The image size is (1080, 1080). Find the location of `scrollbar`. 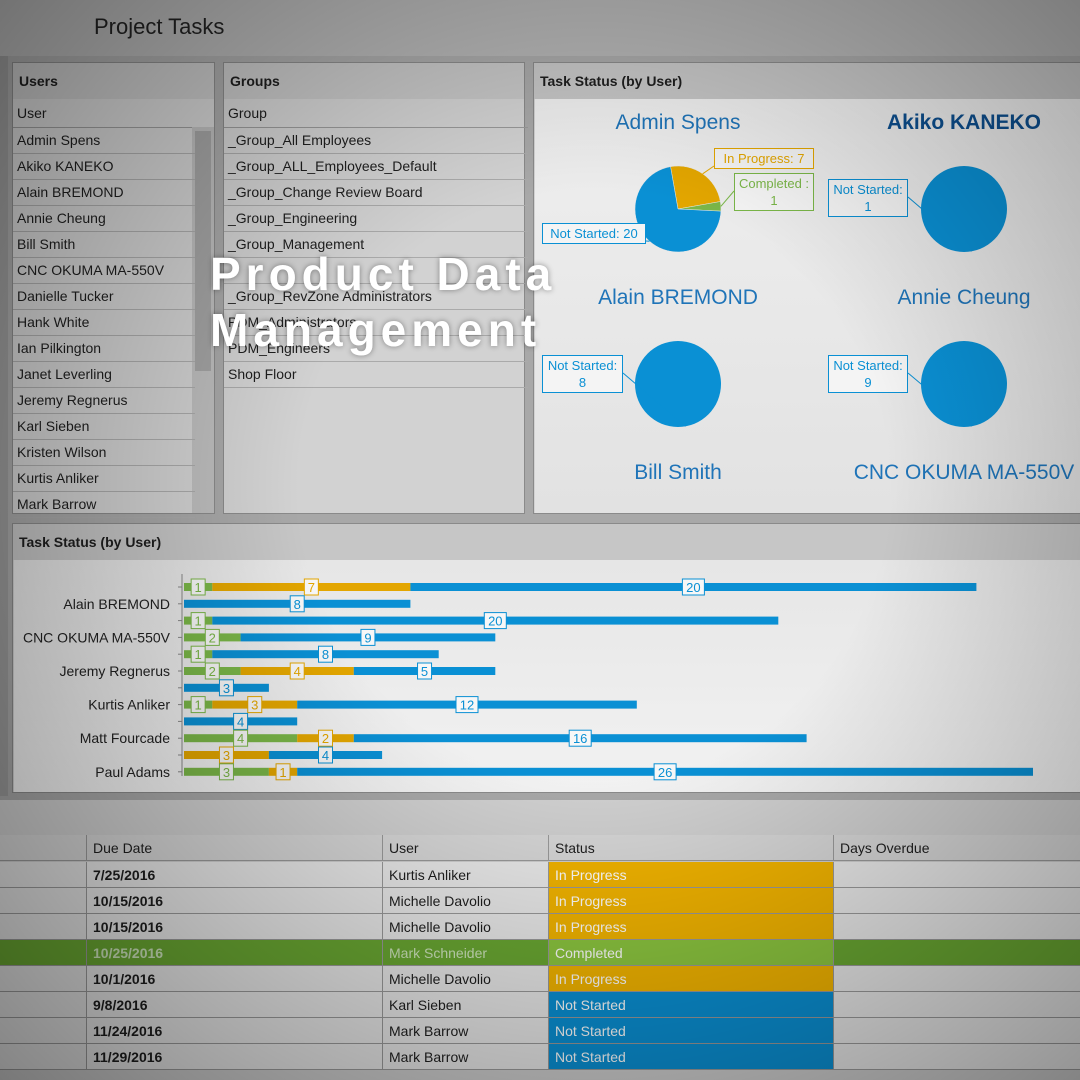

scrollbar is located at coordinates (203, 320).